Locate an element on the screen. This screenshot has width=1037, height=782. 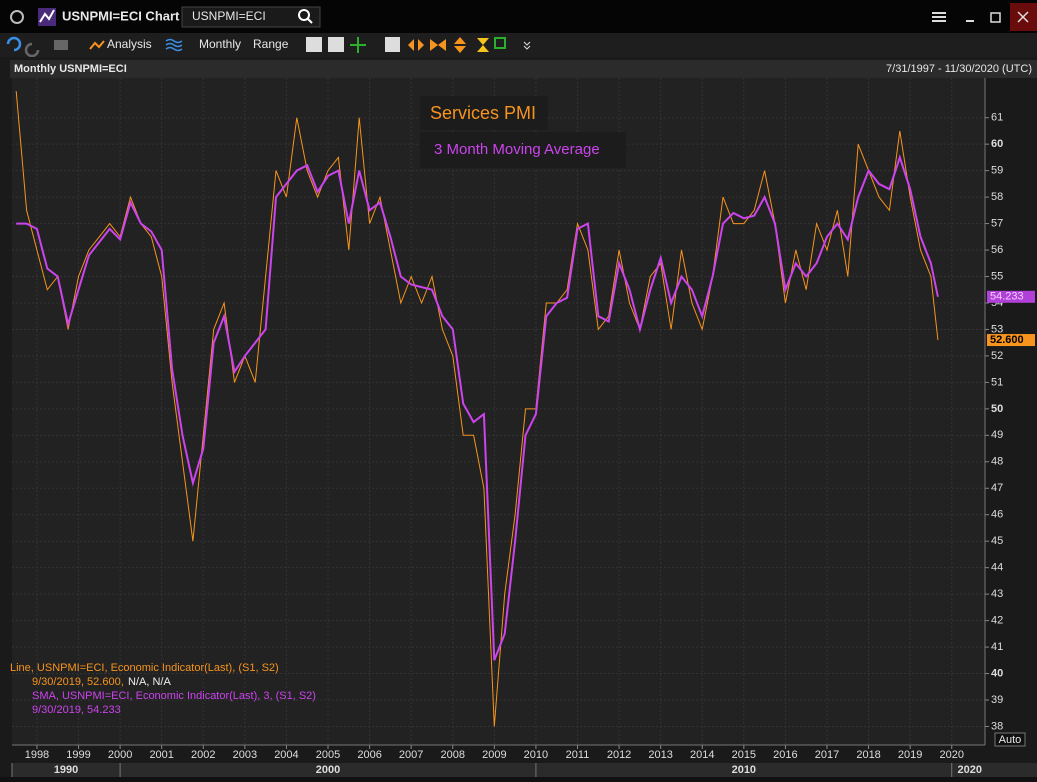
x-tick-label: 2019 is located at coordinates (910, 755).